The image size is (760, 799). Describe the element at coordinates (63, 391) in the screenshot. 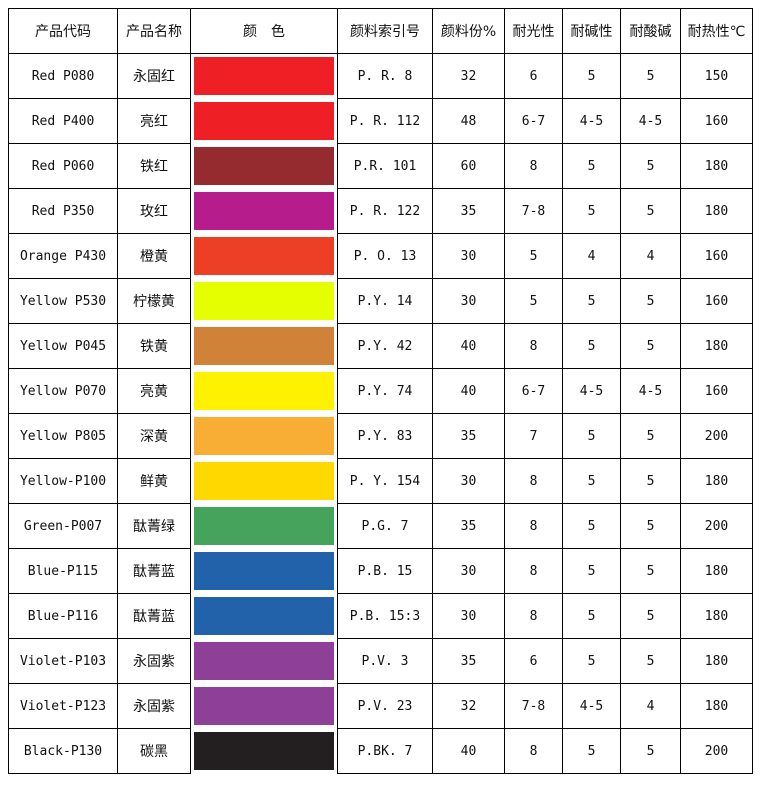

I see `cell-code: Yellow P070` at that location.